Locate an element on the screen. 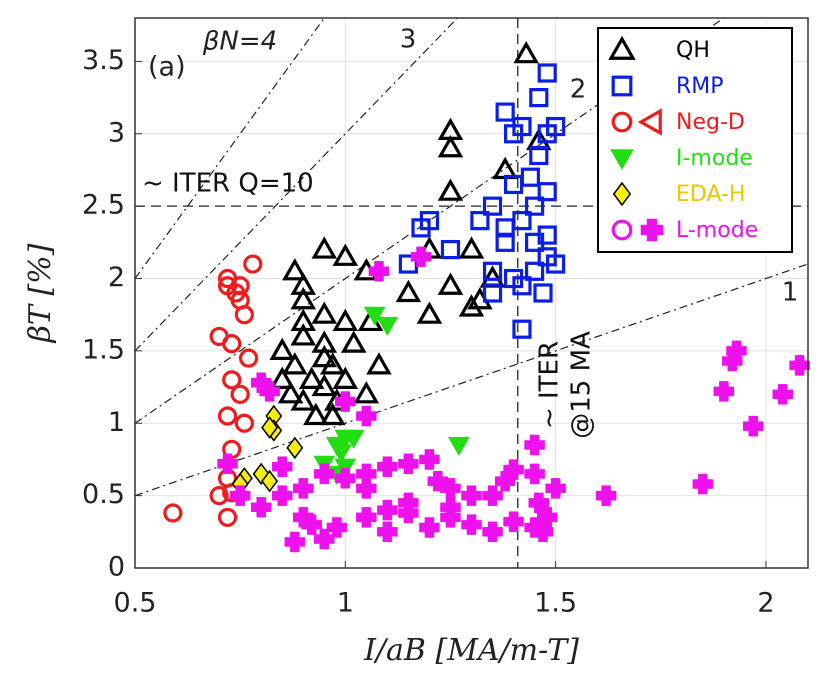 The image size is (830, 683). panel-label: (a) is located at coordinates (167, 67).